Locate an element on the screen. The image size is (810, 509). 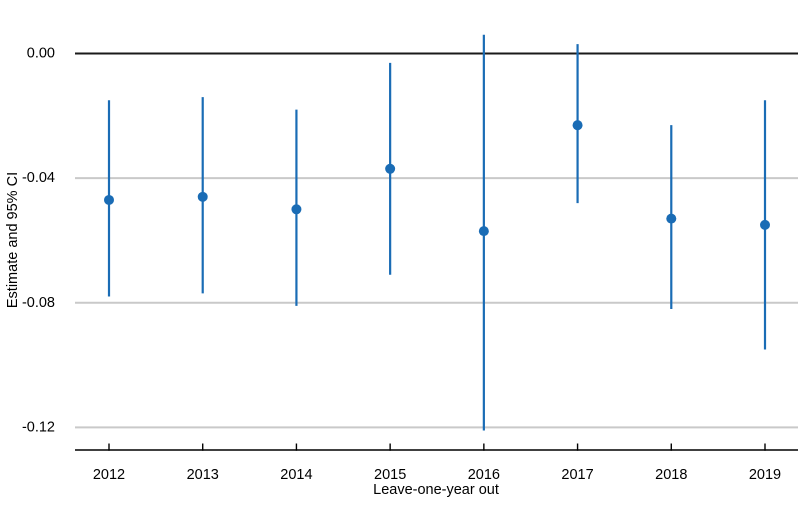
y-tick-label-0.00: 0.00 is located at coordinates (41, 54).